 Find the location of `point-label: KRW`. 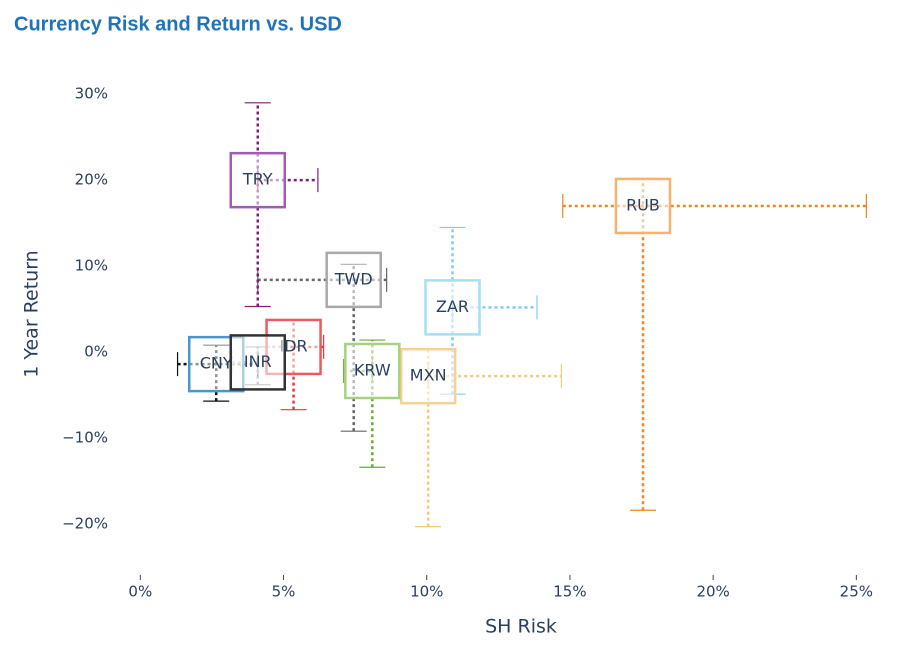

point-label: KRW is located at coordinates (372, 370).